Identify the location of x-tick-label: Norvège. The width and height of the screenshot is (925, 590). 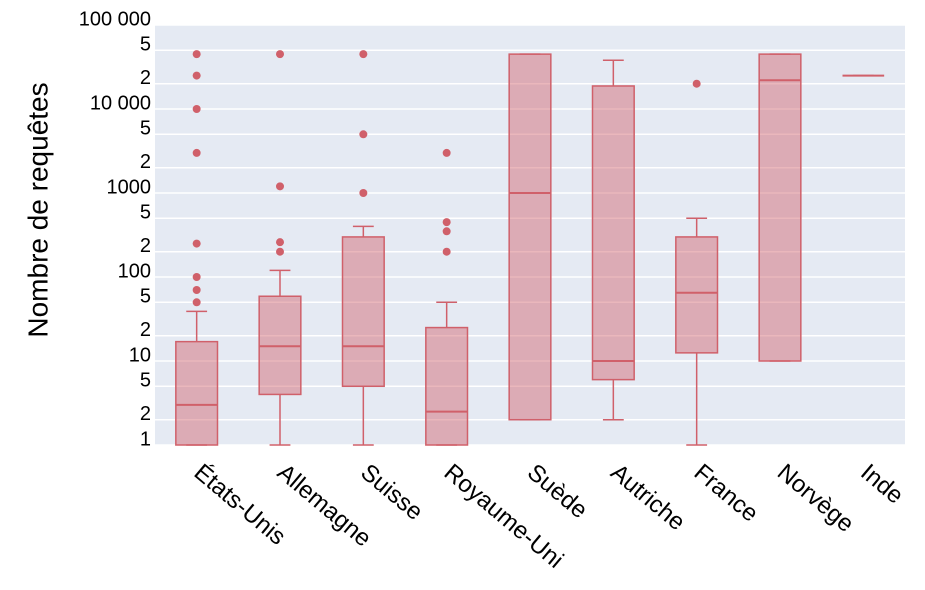
(815, 498).